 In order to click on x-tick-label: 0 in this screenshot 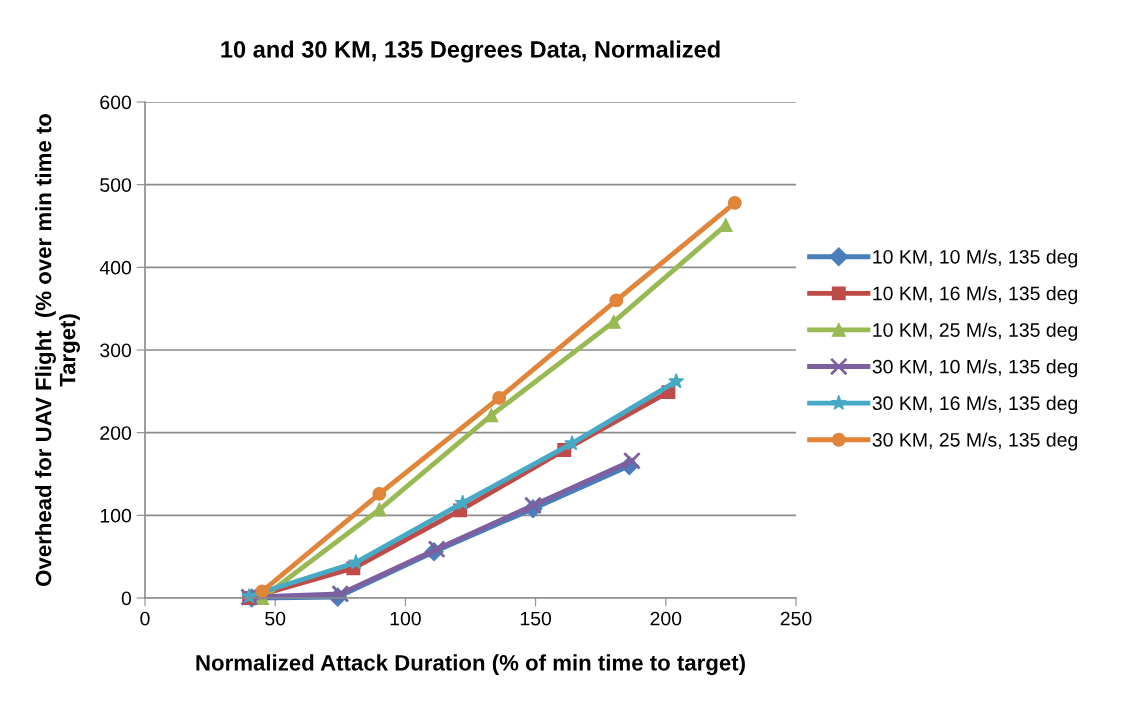, I will do `click(145, 618)`.